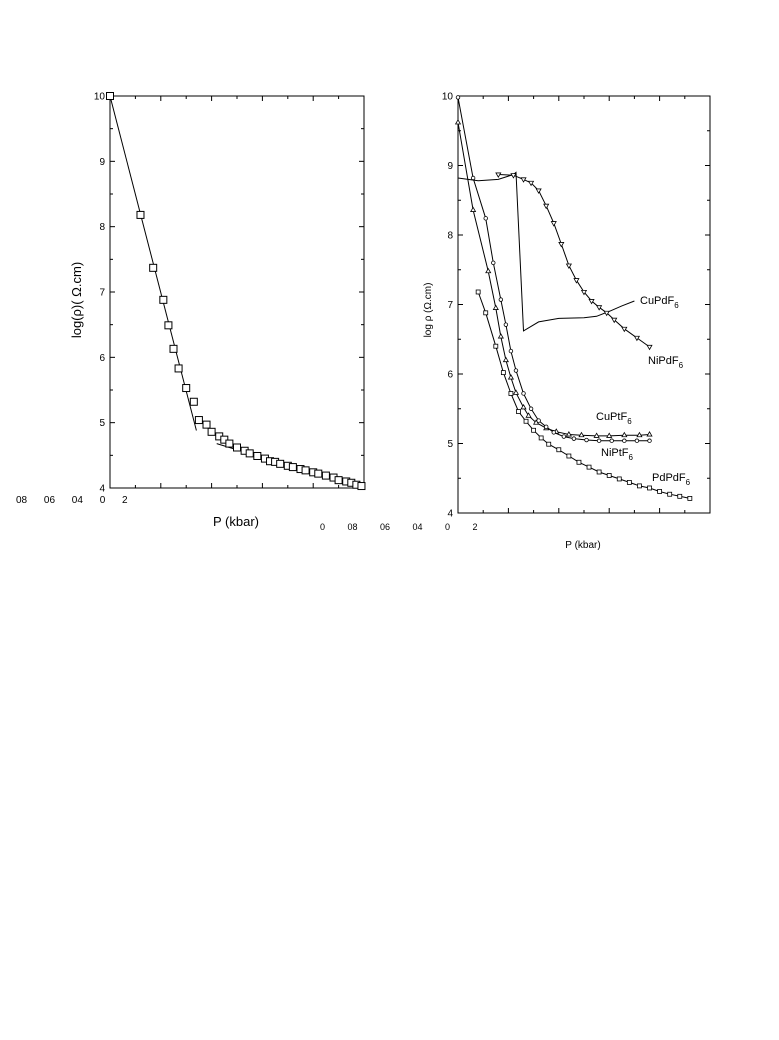  What do you see at coordinates (450, 444) in the screenshot?
I see `right-y-tick-label: 5` at bounding box center [450, 444].